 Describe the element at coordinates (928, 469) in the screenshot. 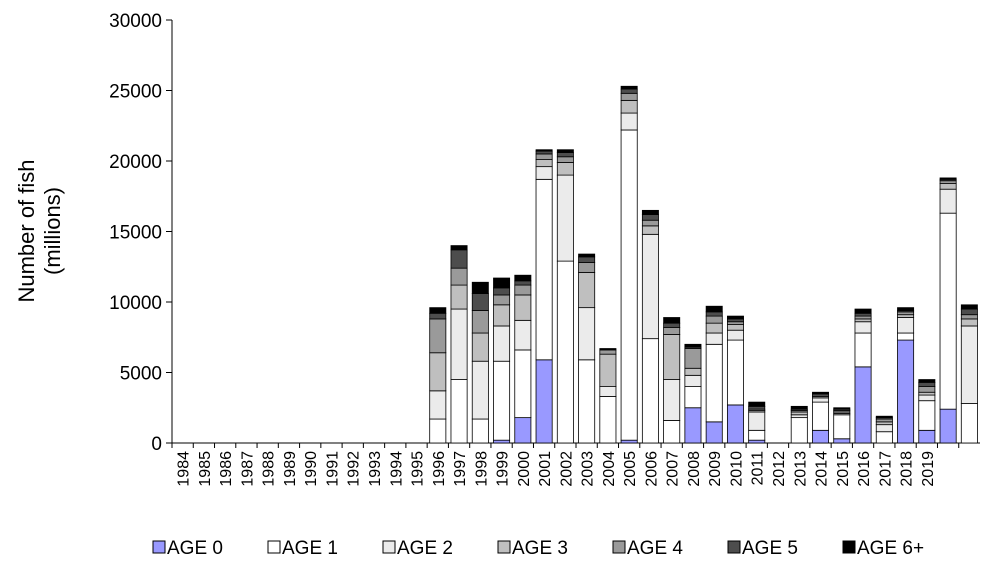

I see `x-tick-label: 2019` at that location.